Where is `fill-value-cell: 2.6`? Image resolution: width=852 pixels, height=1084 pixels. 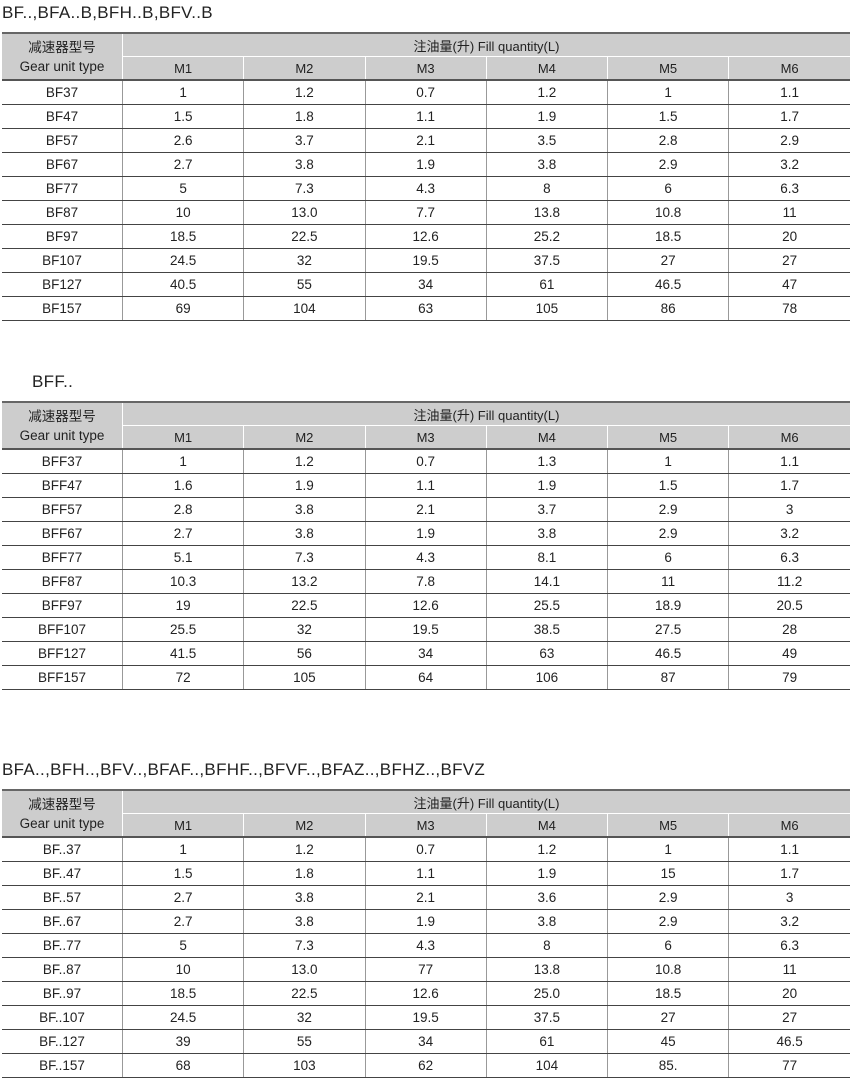
fill-value-cell: 2.6 is located at coordinates (182, 140).